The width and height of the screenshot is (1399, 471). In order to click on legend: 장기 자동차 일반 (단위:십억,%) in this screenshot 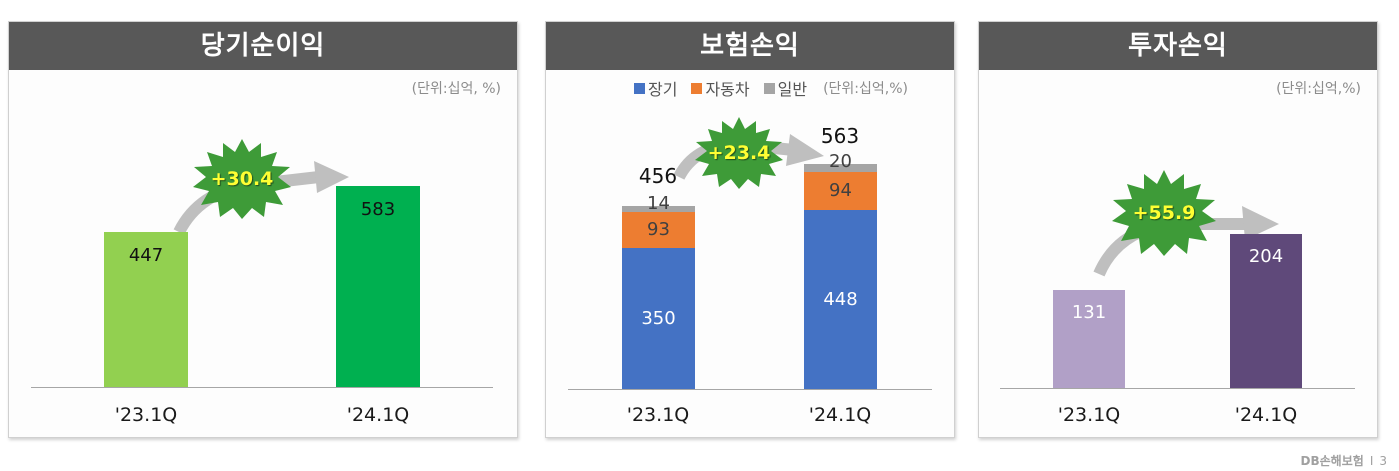, I will do `click(771, 88)`.